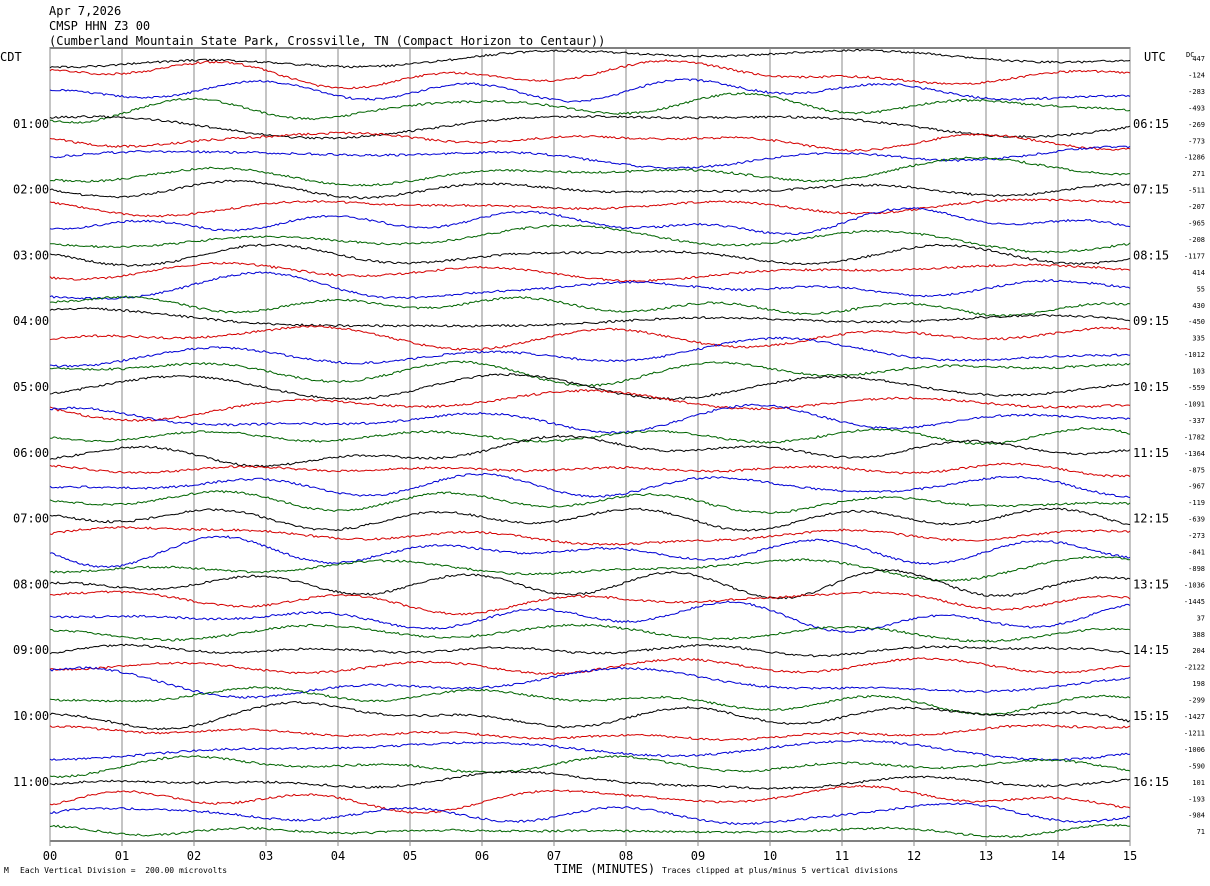 The width and height of the screenshot is (1210, 886). I want to click on utc-hour-label: 08:15, so click(1151, 255).